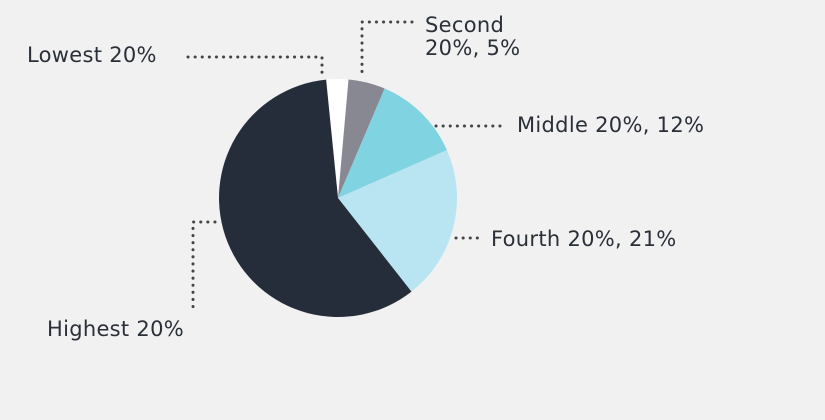 The height and width of the screenshot is (420, 825). Describe the element at coordinates (361, 138) in the screenshot. I see `slice-second` at that location.